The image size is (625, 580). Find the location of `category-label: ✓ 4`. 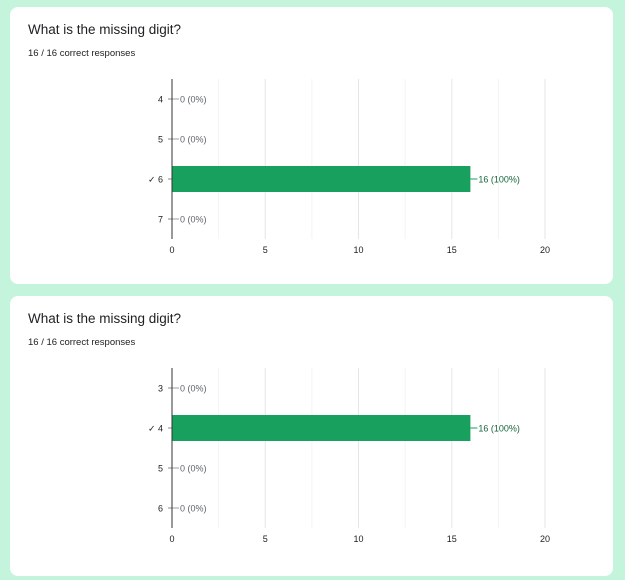

category-label: ✓ 4 is located at coordinates (155, 429).